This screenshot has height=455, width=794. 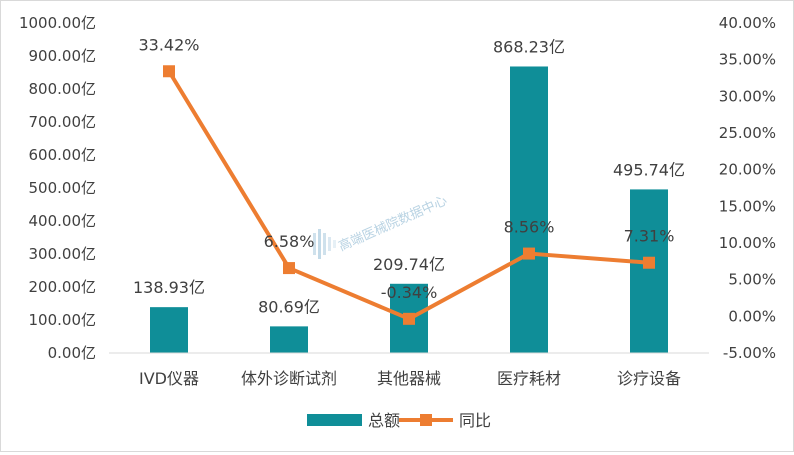 I want to click on bar-data-label: 495.74亿, so click(x=649, y=169).